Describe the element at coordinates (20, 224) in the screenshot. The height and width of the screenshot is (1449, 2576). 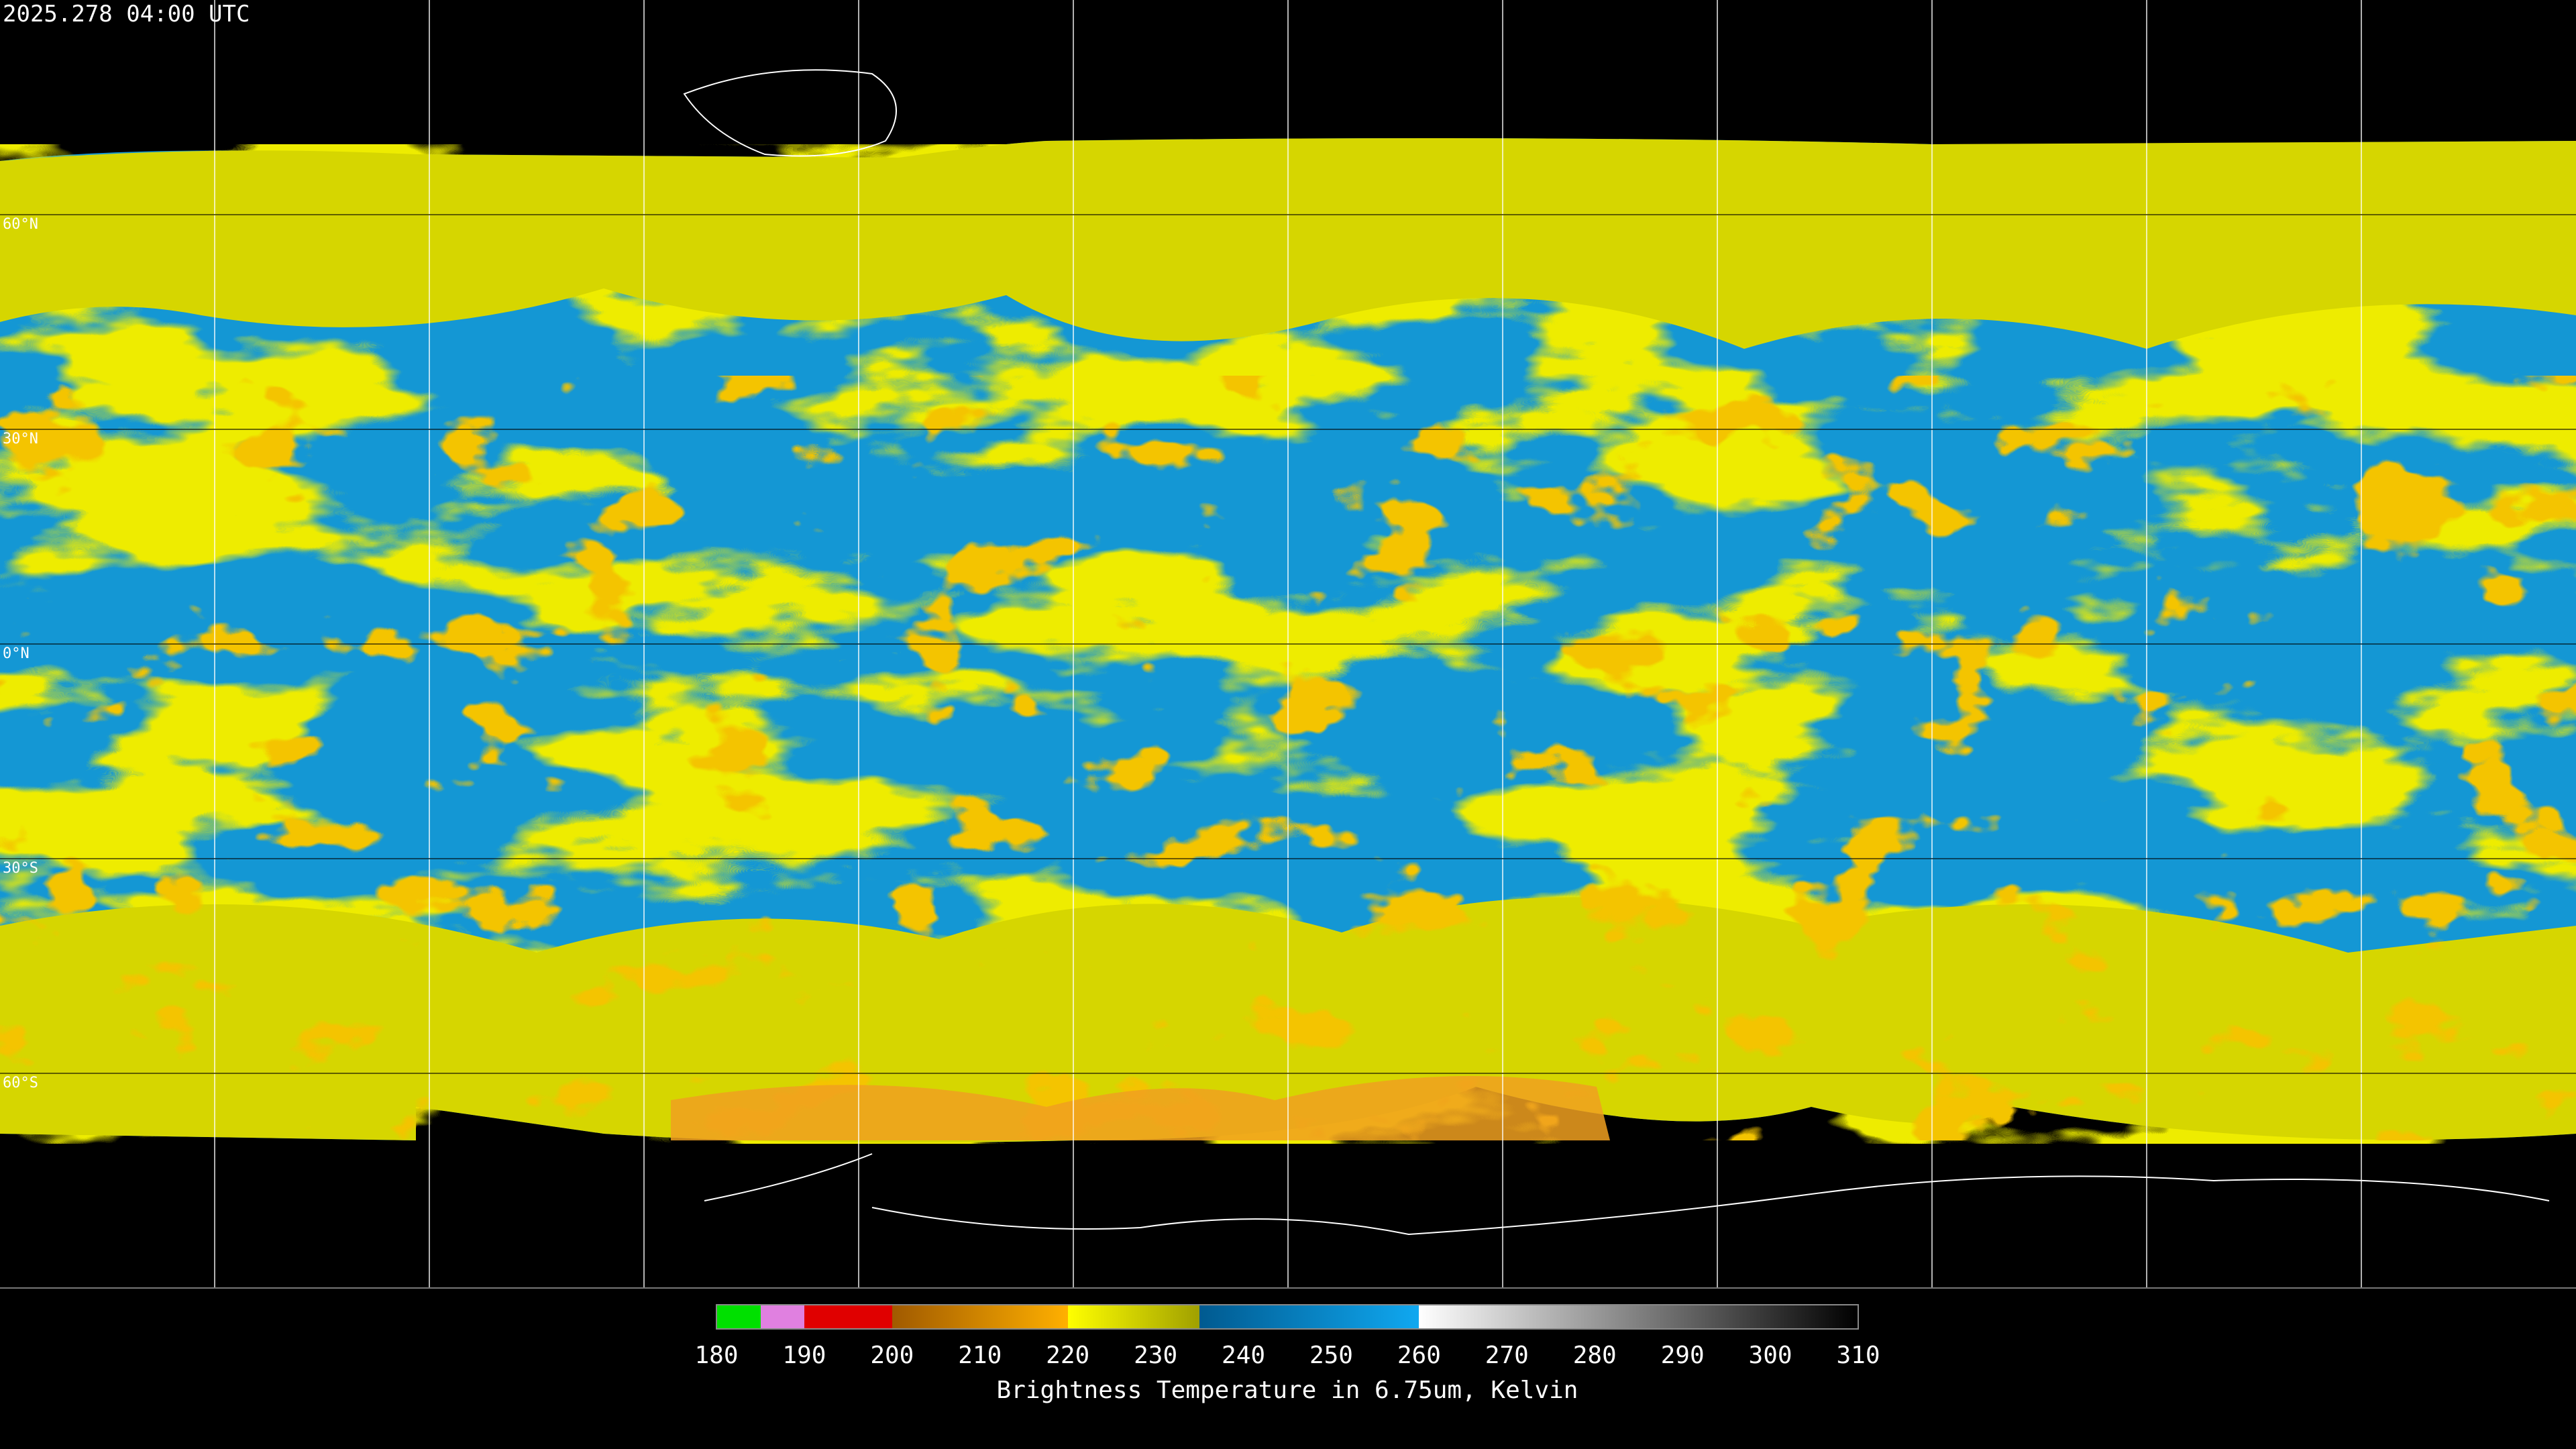
I see `latitude-label: 60°N` at that location.